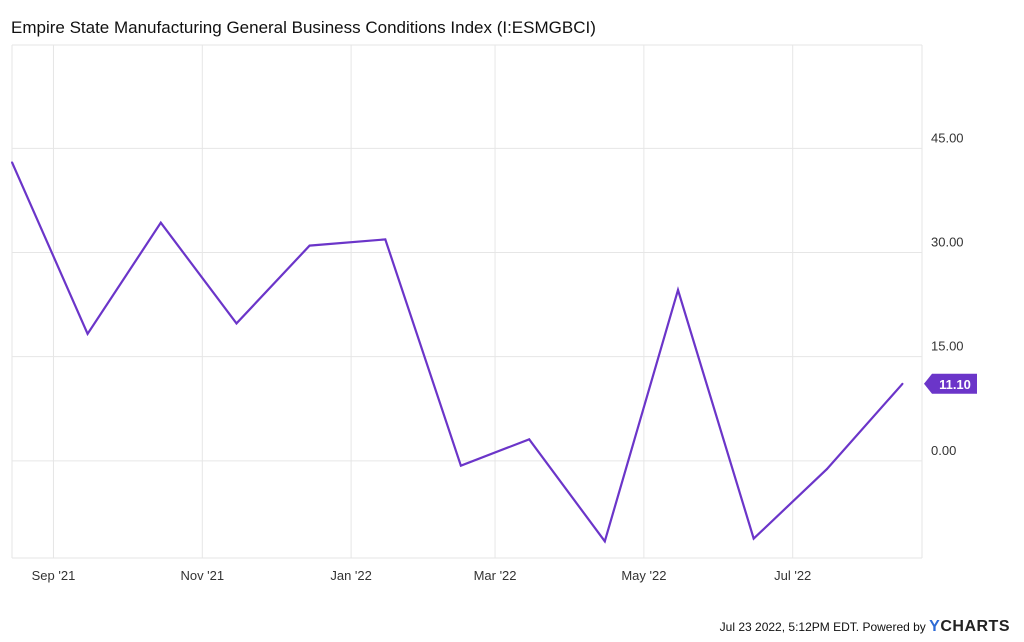  I want to click on footer-powered-by: Powered by, so click(894, 627).